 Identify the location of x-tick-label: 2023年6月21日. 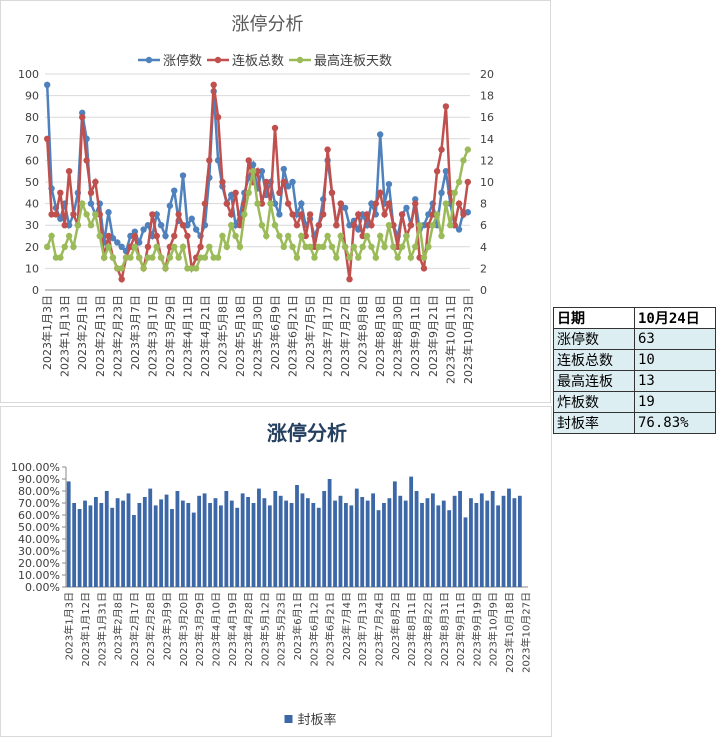
(293, 336).